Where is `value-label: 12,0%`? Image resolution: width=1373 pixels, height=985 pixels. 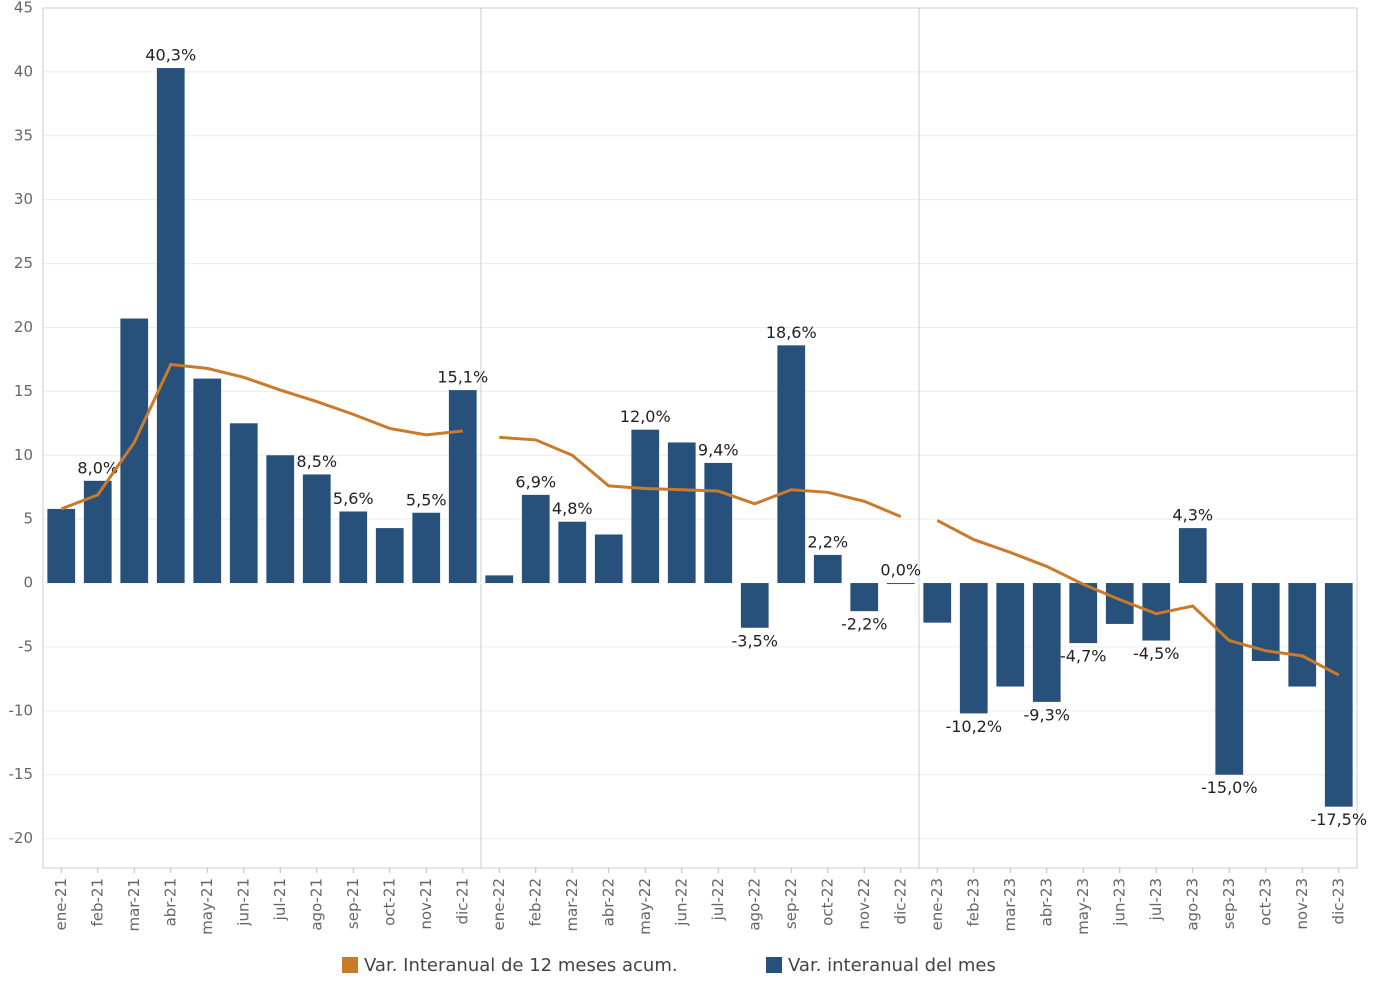 value-label: 12,0% is located at coordinates (645, 416).